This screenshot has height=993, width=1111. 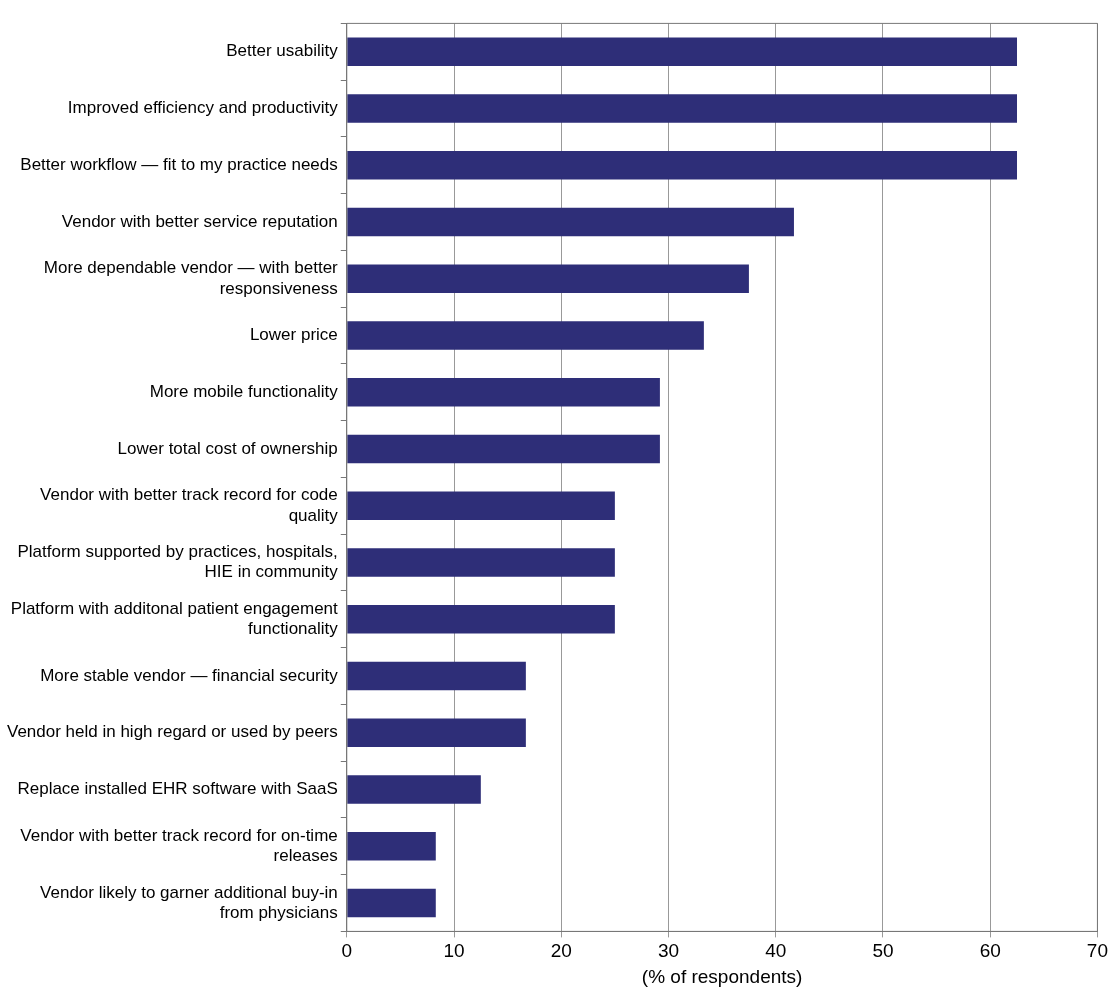 I want to click on y-tick-label: More dependable vendor — with better responsiveness, so click(x=191, y=278).